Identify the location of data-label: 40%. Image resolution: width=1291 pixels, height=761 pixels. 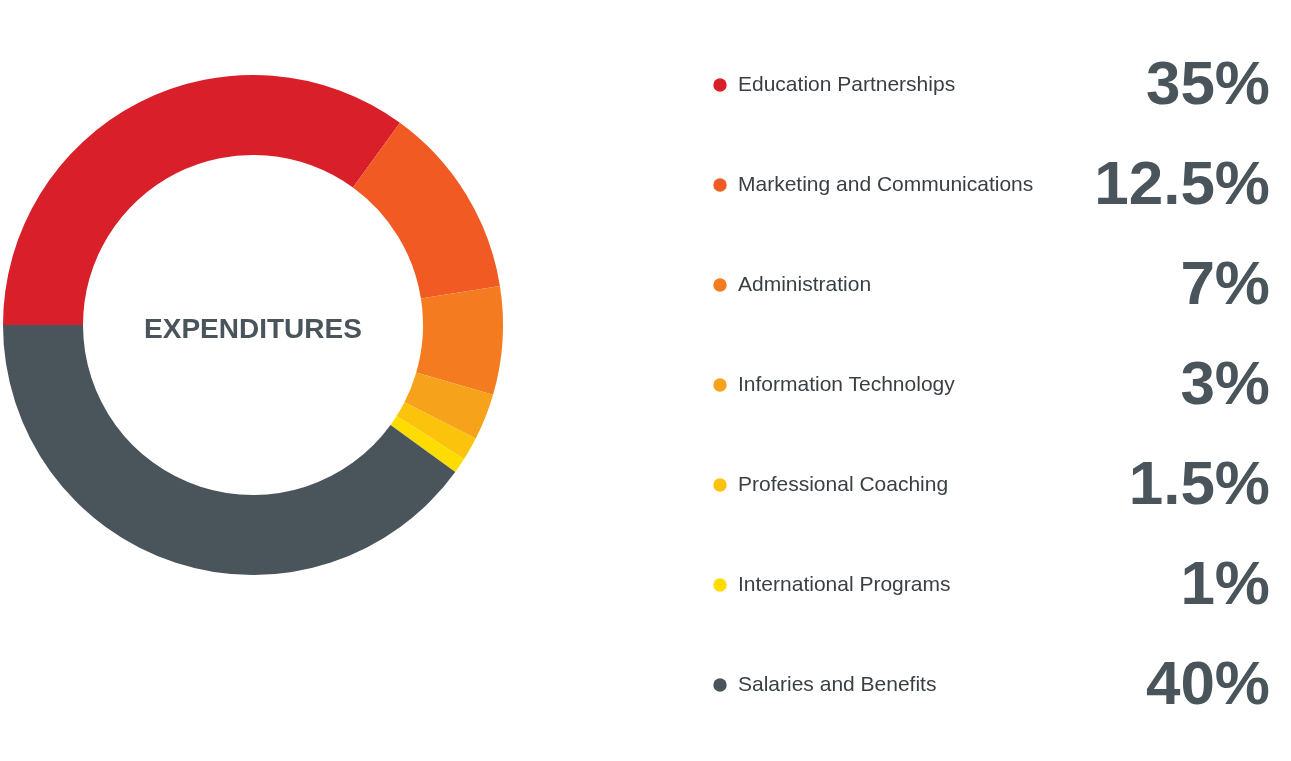
(1207, 682).